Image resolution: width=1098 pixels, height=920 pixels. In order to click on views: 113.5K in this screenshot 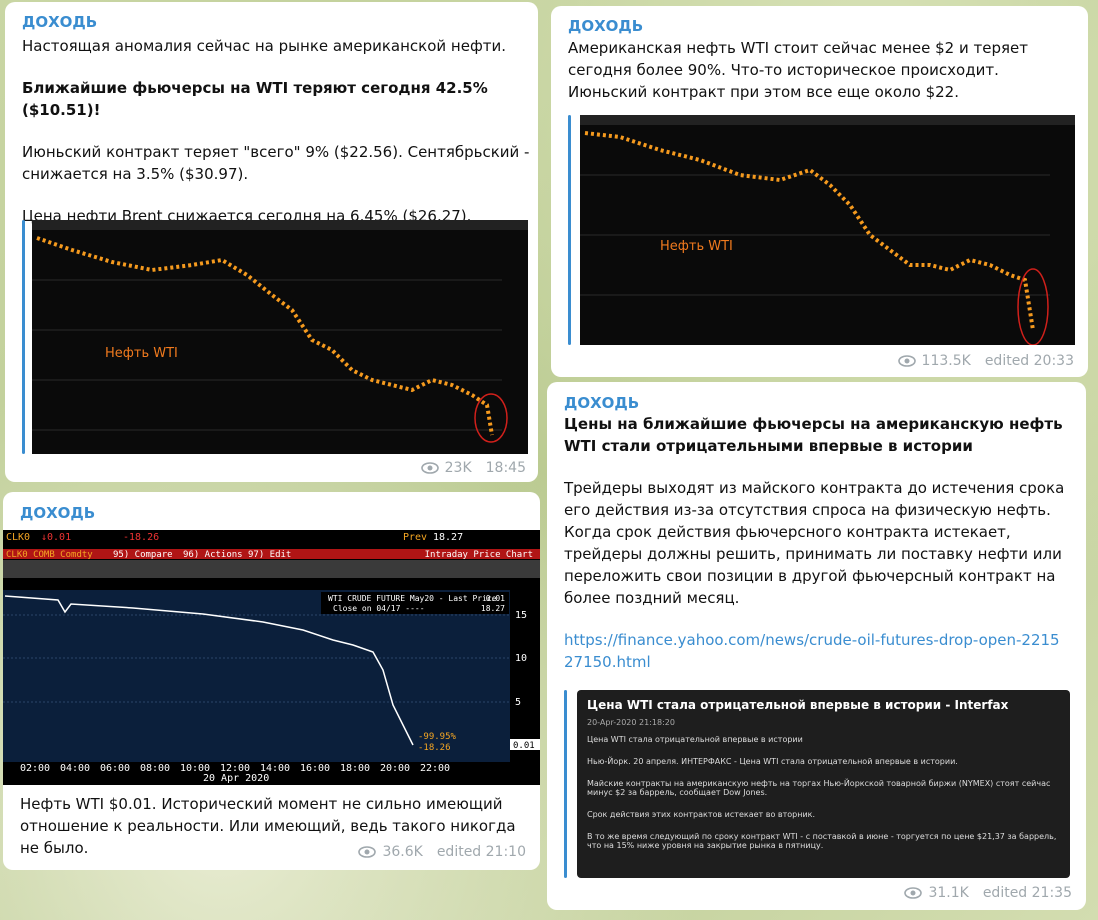, I will do `click(946, 361)`.